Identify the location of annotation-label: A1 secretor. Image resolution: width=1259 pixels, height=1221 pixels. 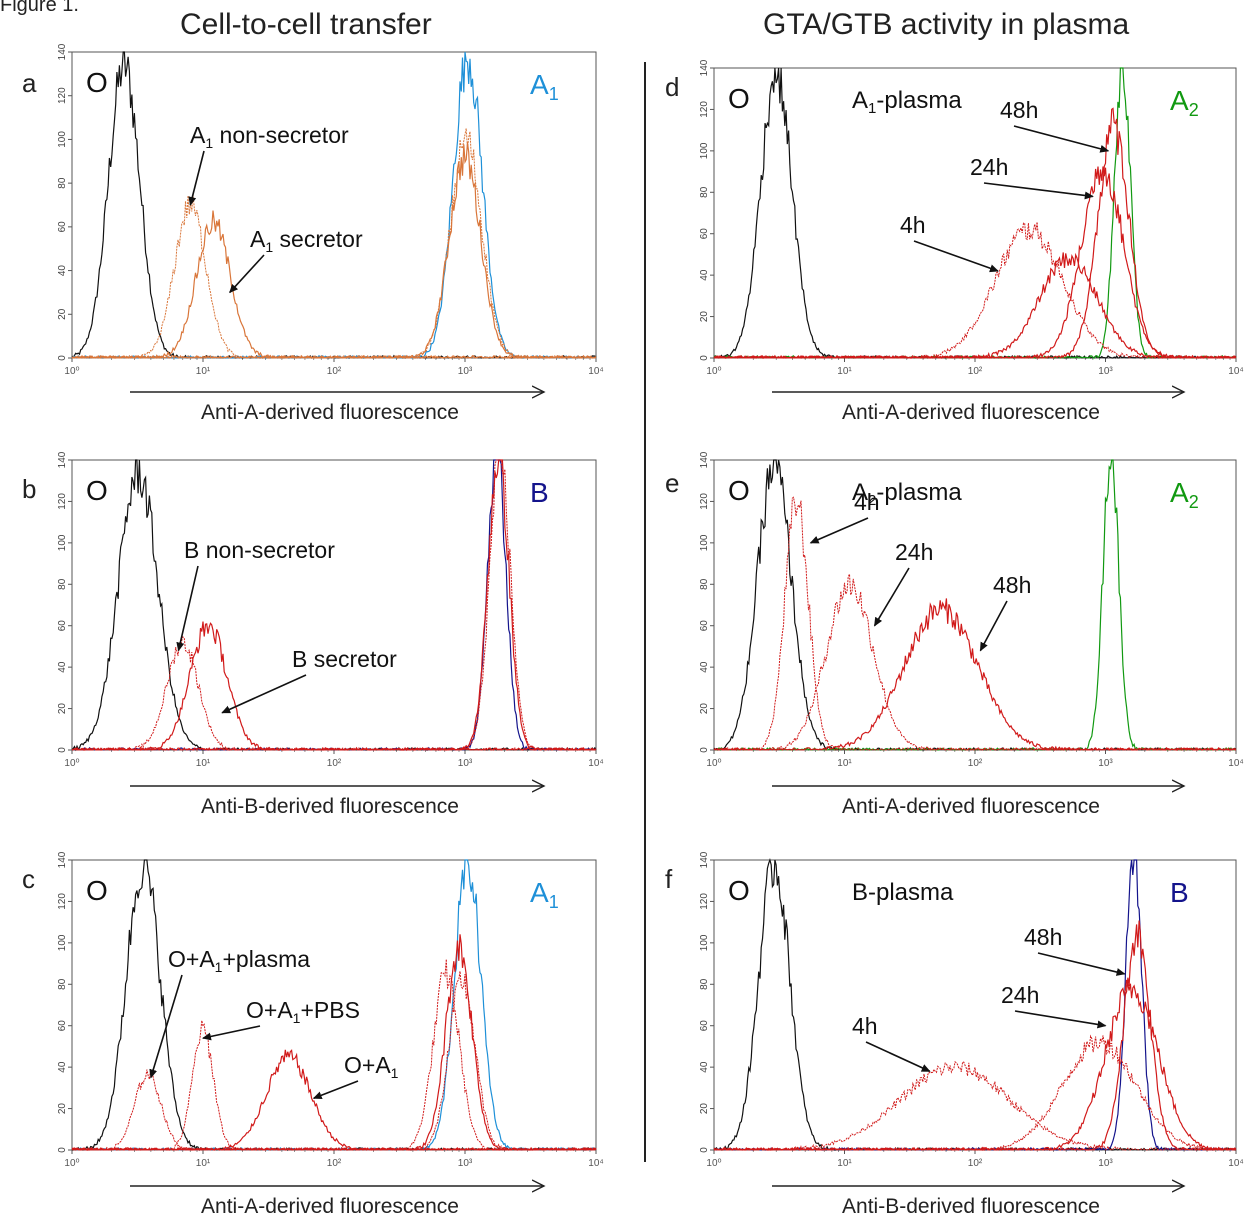
(306, 240).